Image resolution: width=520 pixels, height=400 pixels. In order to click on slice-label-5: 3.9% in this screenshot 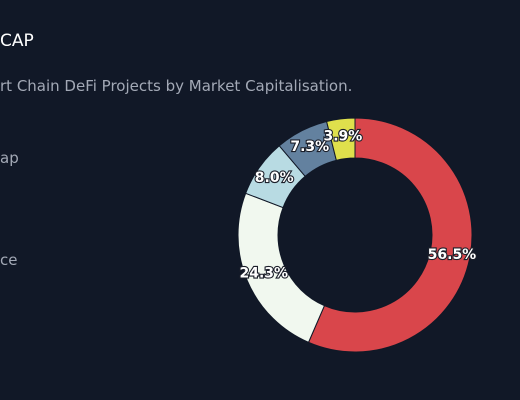, I will do `click(342, 137)`.